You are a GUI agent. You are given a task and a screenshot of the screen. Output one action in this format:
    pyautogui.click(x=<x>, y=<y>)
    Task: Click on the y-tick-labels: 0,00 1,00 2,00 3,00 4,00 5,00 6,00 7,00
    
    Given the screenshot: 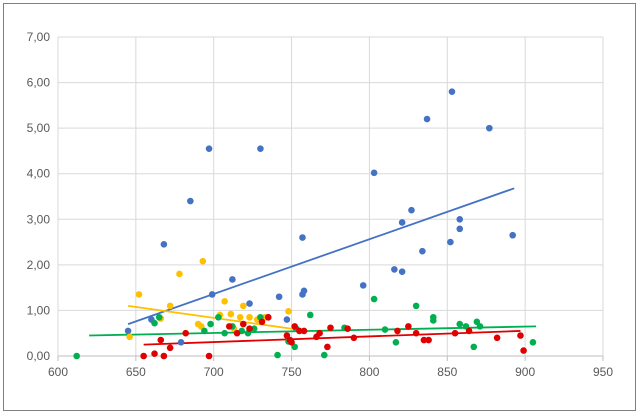 What is the action you would take?
    pyautogui.click(x=39, y=196)
    